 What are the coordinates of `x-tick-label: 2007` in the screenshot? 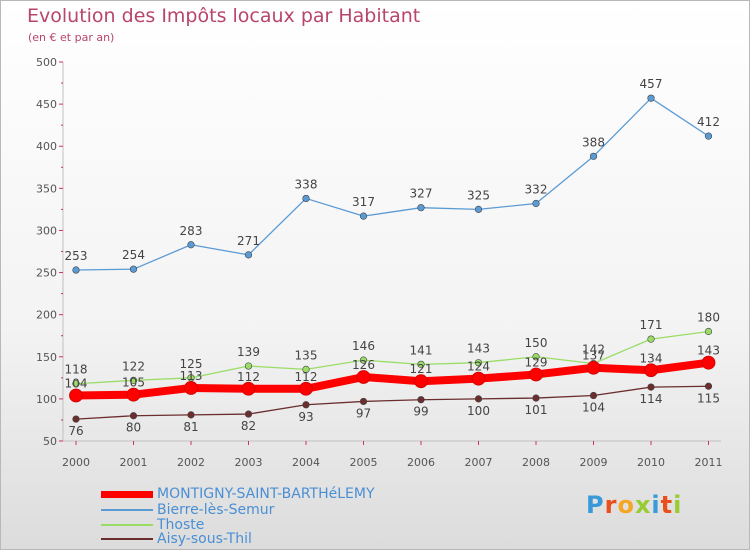 It's located at (479, 462).